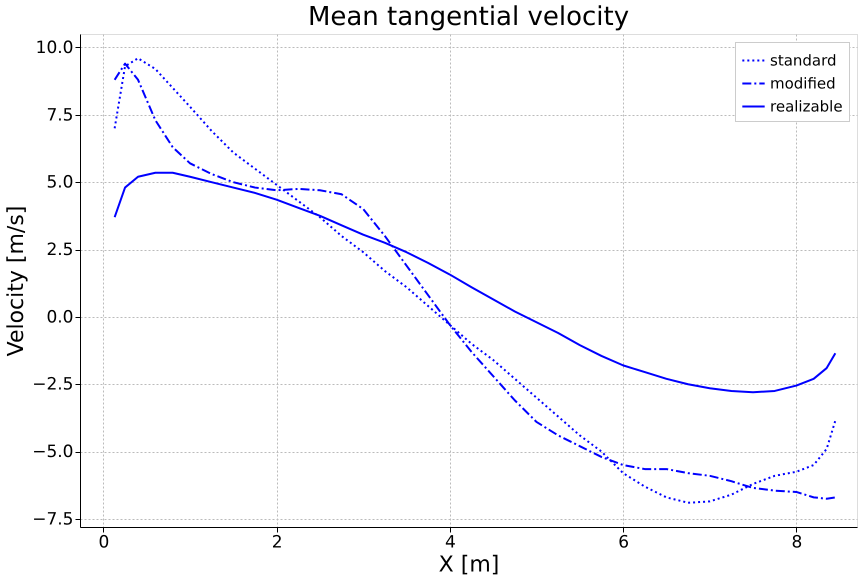  Describe the element at coordinates (60, 317) in the screenshot. I see `y-tick-label: 0.0` at that location.